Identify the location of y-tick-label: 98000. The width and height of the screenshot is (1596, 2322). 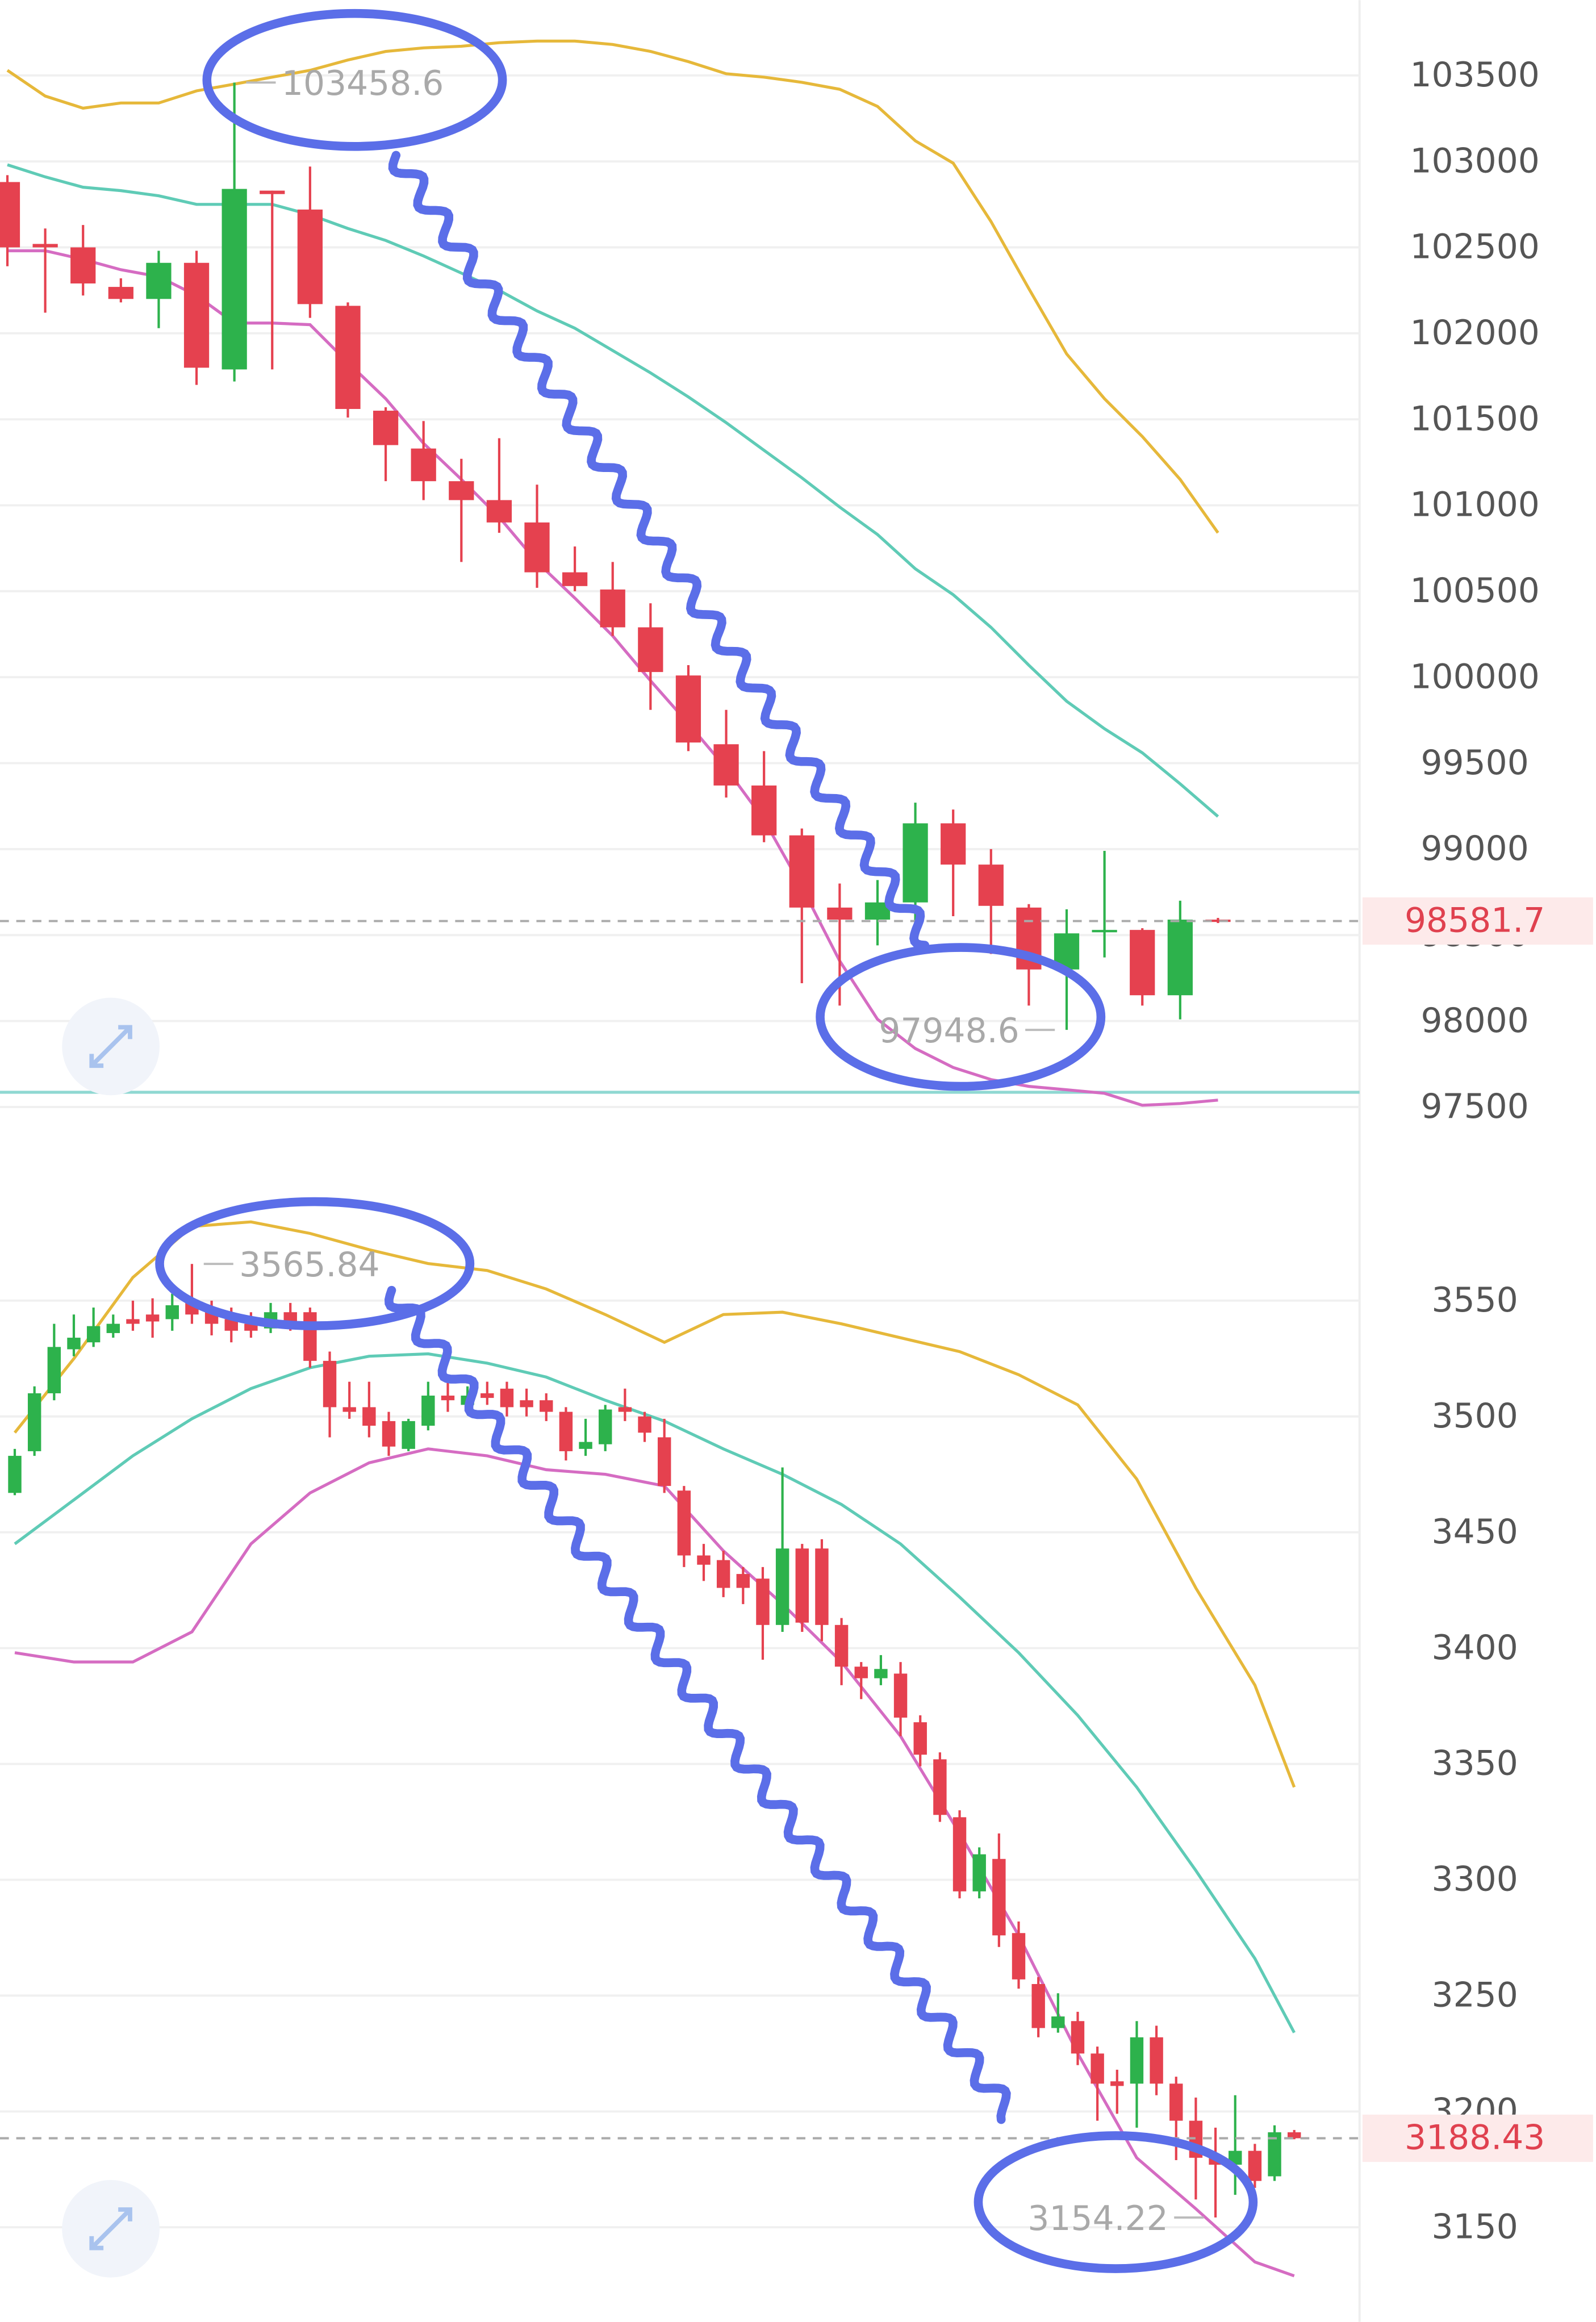
(1474, 1021).